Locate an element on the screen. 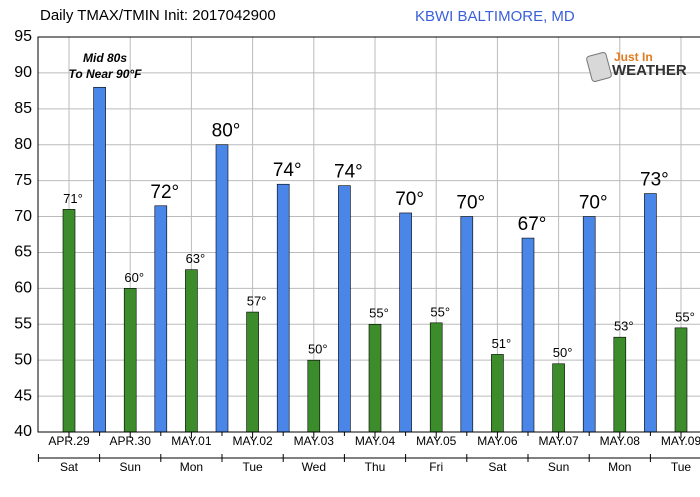 The image size is (700, 497). y-tick-label: 60 is located at coordinates (23, 288).